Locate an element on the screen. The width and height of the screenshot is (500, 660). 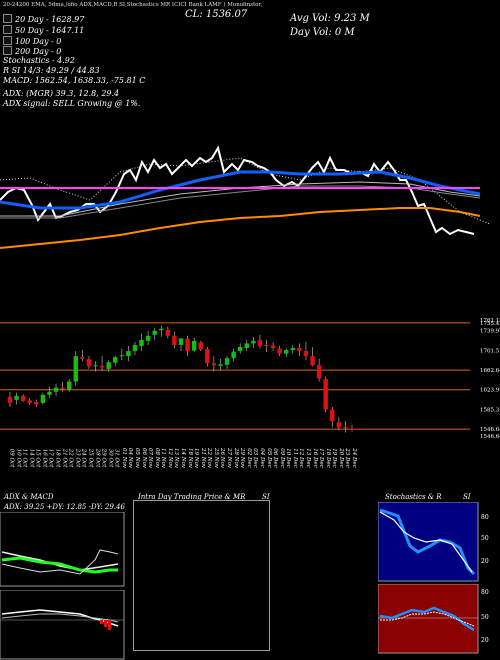
adx-panel-values: ADX: 39.25 +DY: 12.85 -DY: 29.46 is located at coordinates (64, 507).